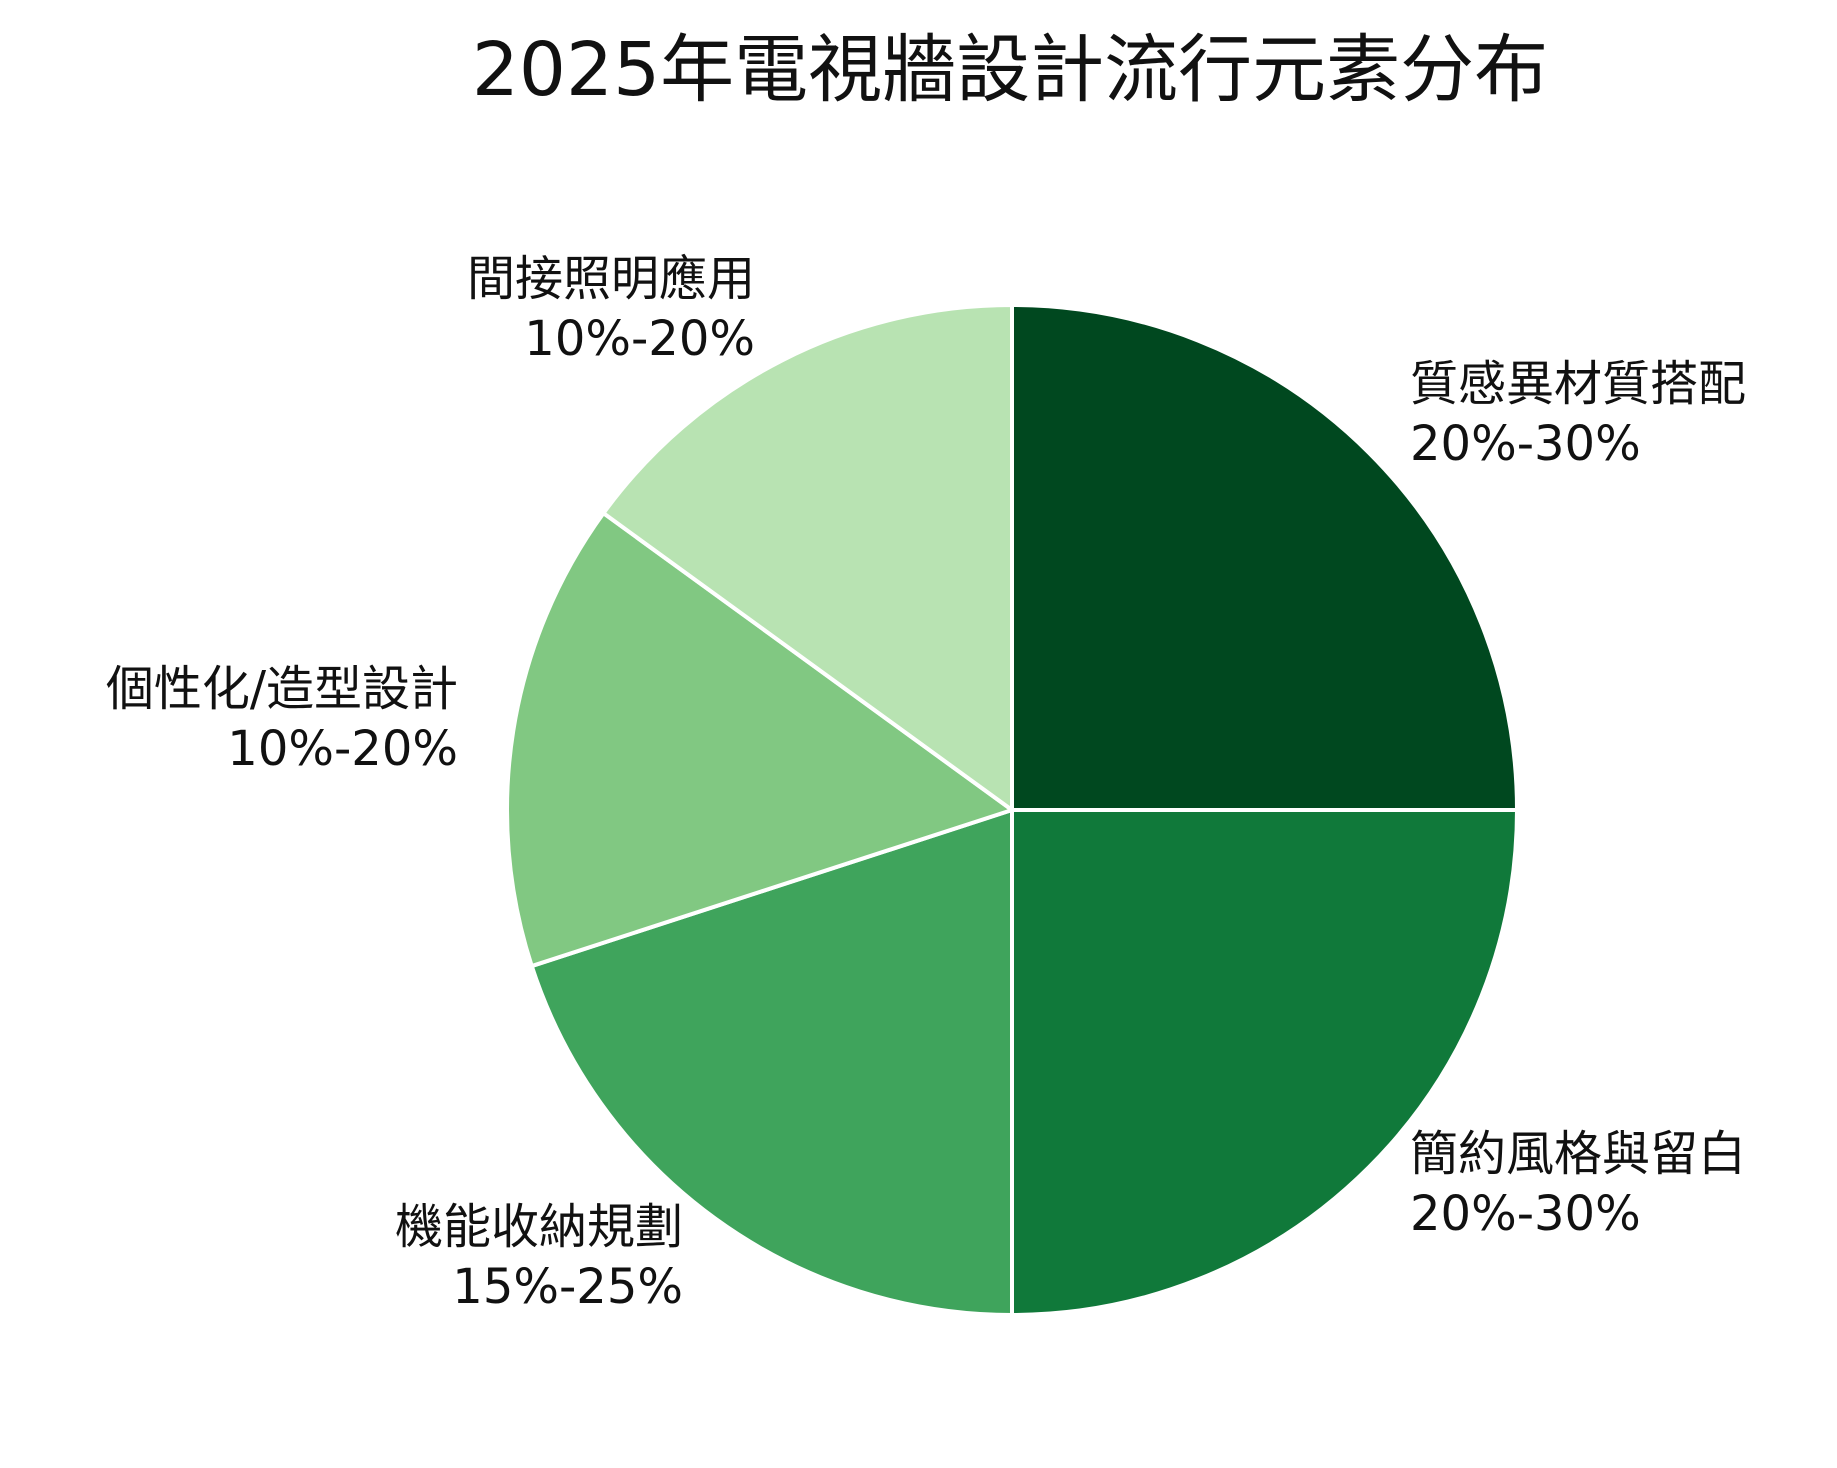 The width and height of the screenshot is (1837, 1468). What do you see at coordinates (282, 689) in the screenshot?
I see `slice-4-label: 個性化/造型設計` at bounding box center [282, 689].